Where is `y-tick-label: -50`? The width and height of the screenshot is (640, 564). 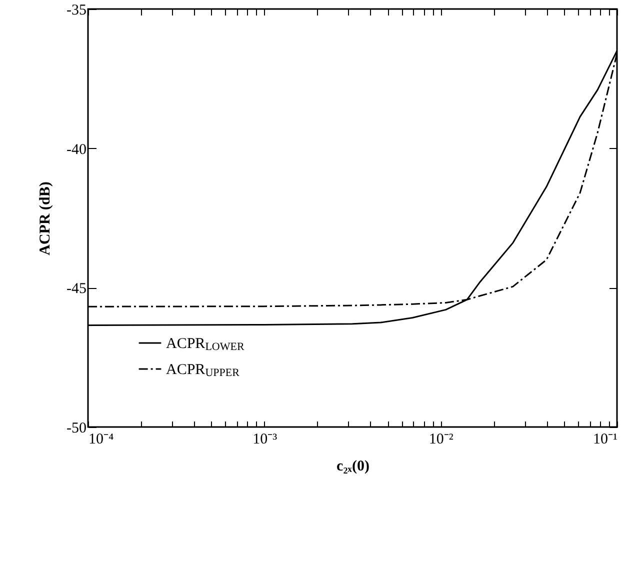
y-tick-label: -50 is located at coordinates (76, 428).